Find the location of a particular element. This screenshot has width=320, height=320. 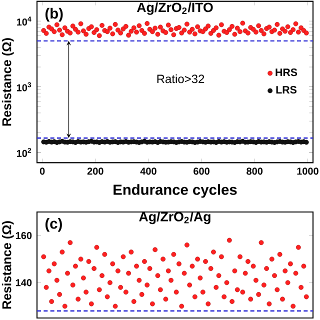

x-tick-label: 0 is located at coordinates (42, 171).